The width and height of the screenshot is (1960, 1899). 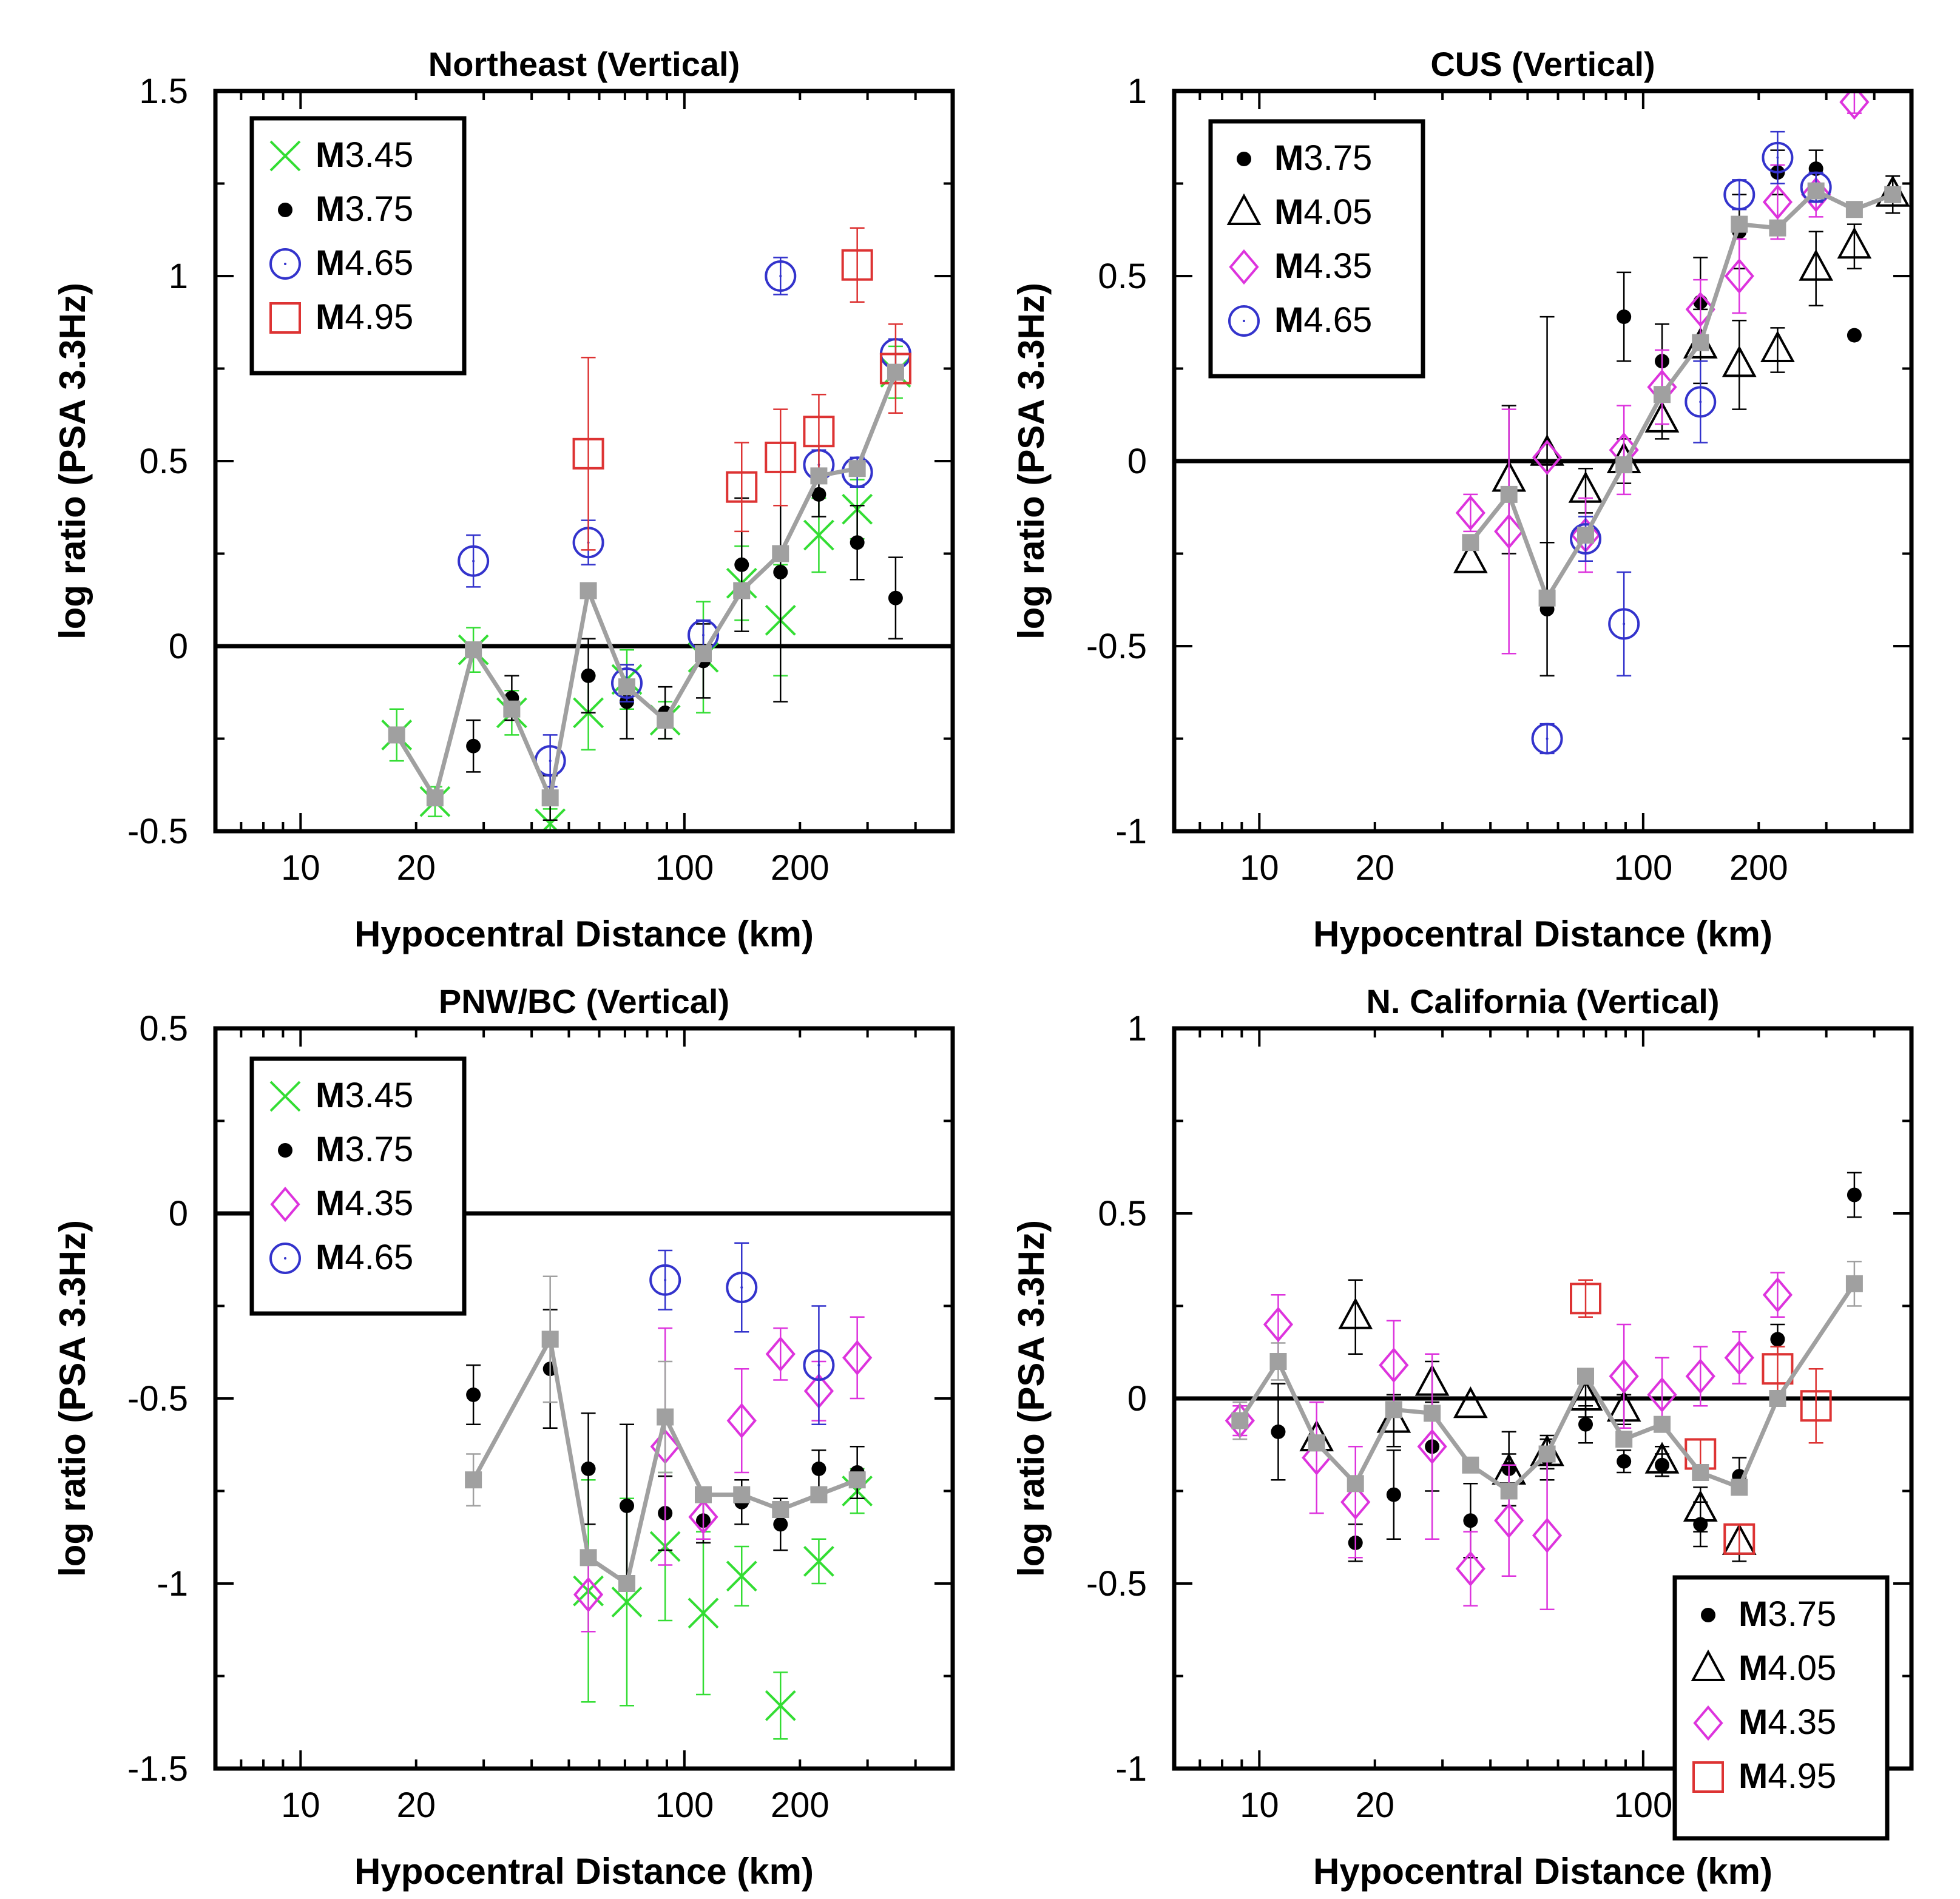 What do you see at coordinates (1802, 1722) in the screenshot?
I see `legend-label: 4.35` at bounding box center [1802, 1722].